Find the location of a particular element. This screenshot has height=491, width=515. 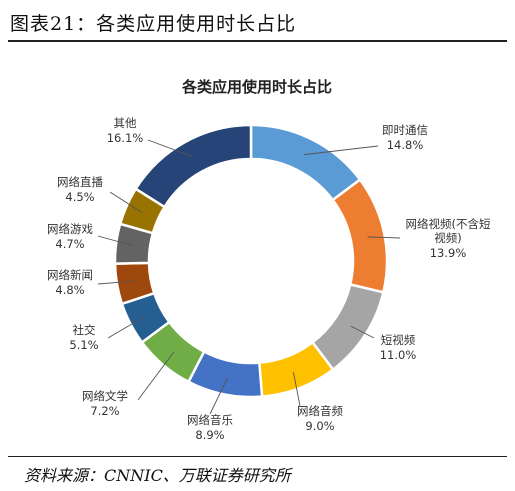

slice-label: 社交 5.1% is located at coordinates (83, 337).